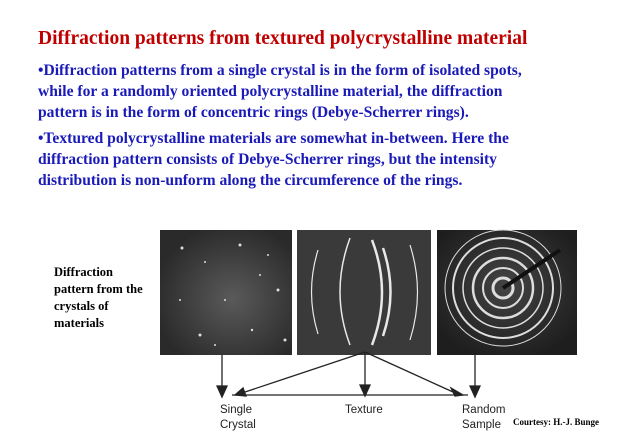 This screenshot has width=638, height=448. What do you see at coordinates (84, 272) in the screenshot?
I see `figure-label-line: Diffraction` at bounding box center [84, 272].